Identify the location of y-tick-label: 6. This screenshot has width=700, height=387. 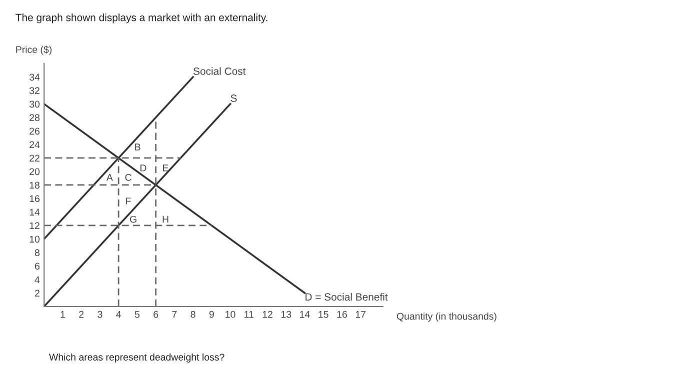
(37, 266).